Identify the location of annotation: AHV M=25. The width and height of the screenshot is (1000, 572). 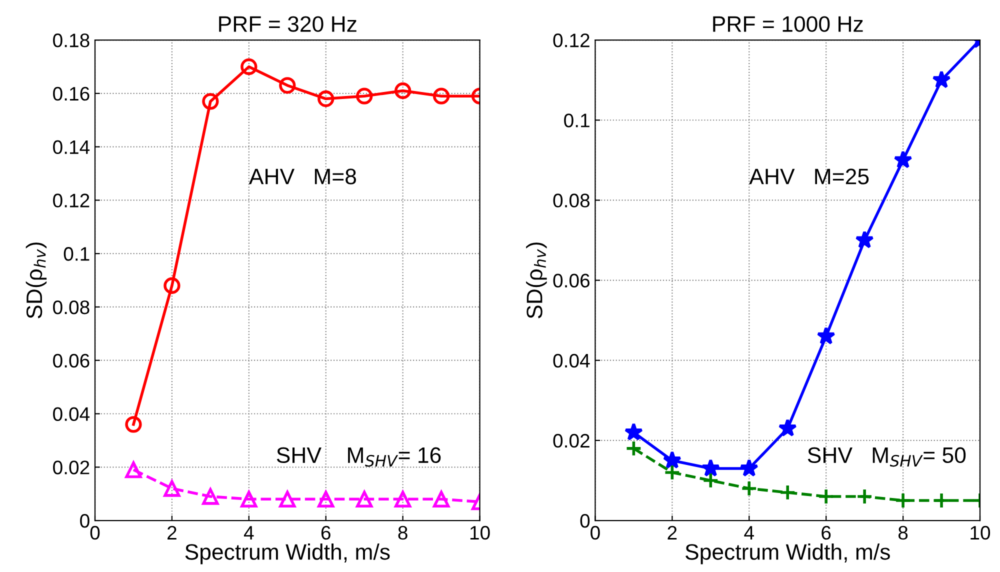
(809, 176).